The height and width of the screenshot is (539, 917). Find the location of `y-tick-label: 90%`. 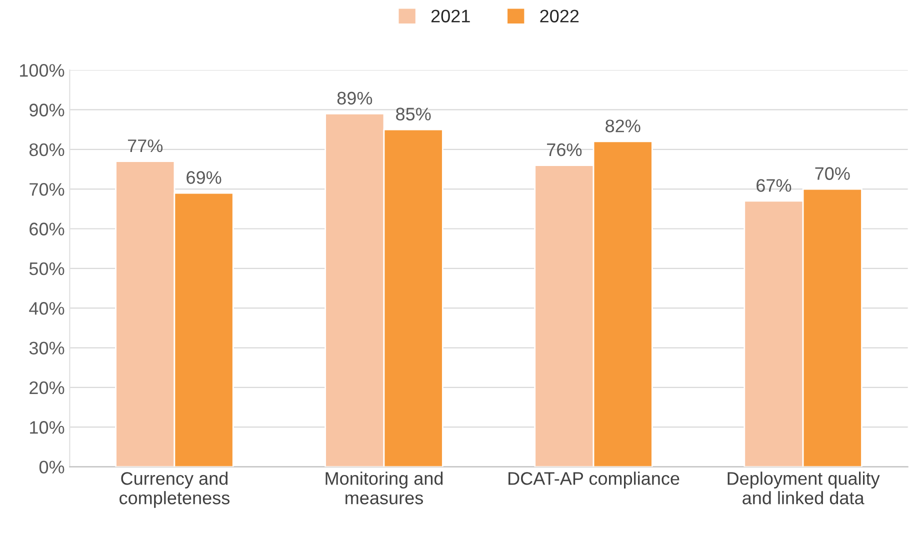

y-tick-label: 90% is located at coordinates (47, 110).